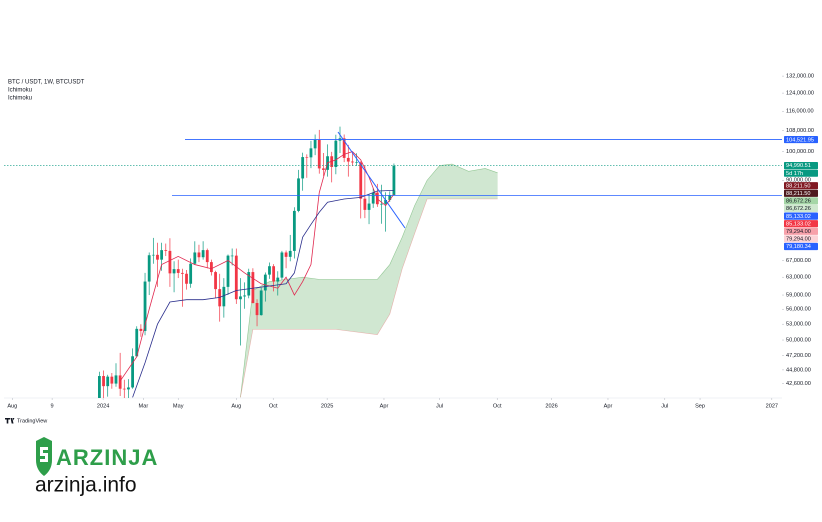 This screenshot has width=822, height=522. Describe the element at coordinates (664, 406) in the screenshot. I see `x-tick-label: Jul` at that location.